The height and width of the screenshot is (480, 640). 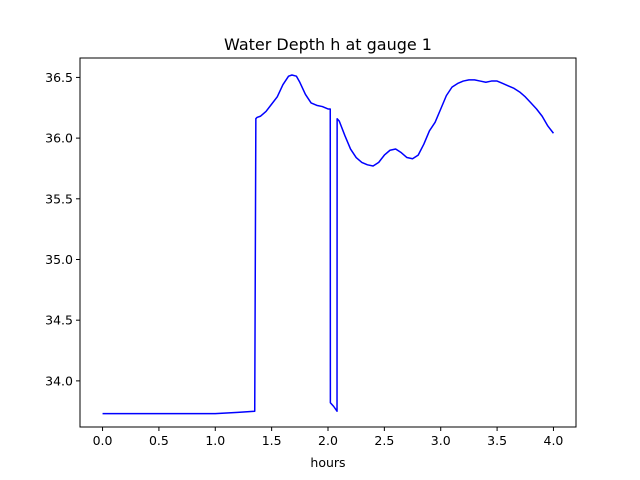 What do you see at coordinates (215, 440) in the screenshot?
I see `x-tick-label: 1.0` at bounding box center [215, 440].